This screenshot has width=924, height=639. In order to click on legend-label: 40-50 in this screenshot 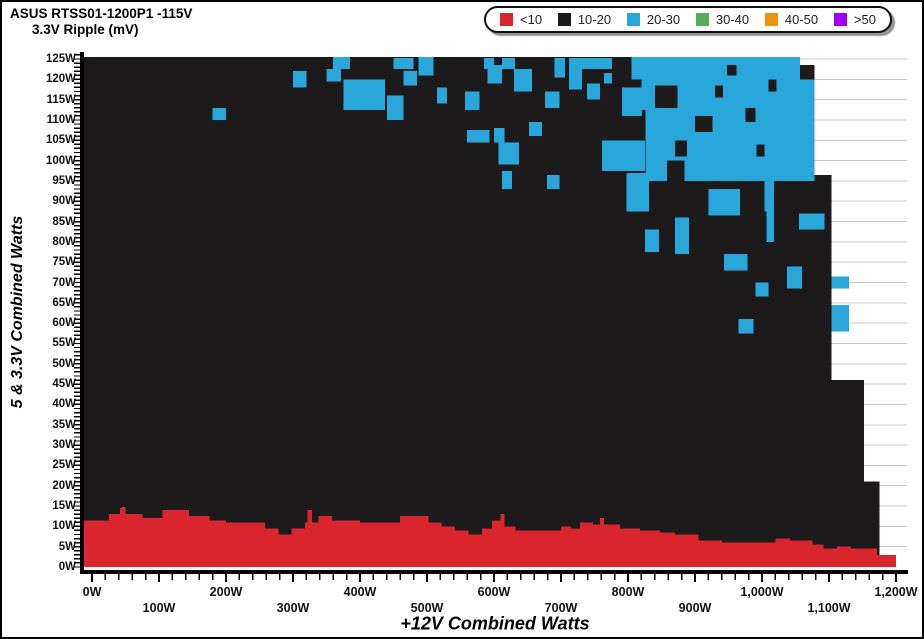, I will do `click(801, 19)`.